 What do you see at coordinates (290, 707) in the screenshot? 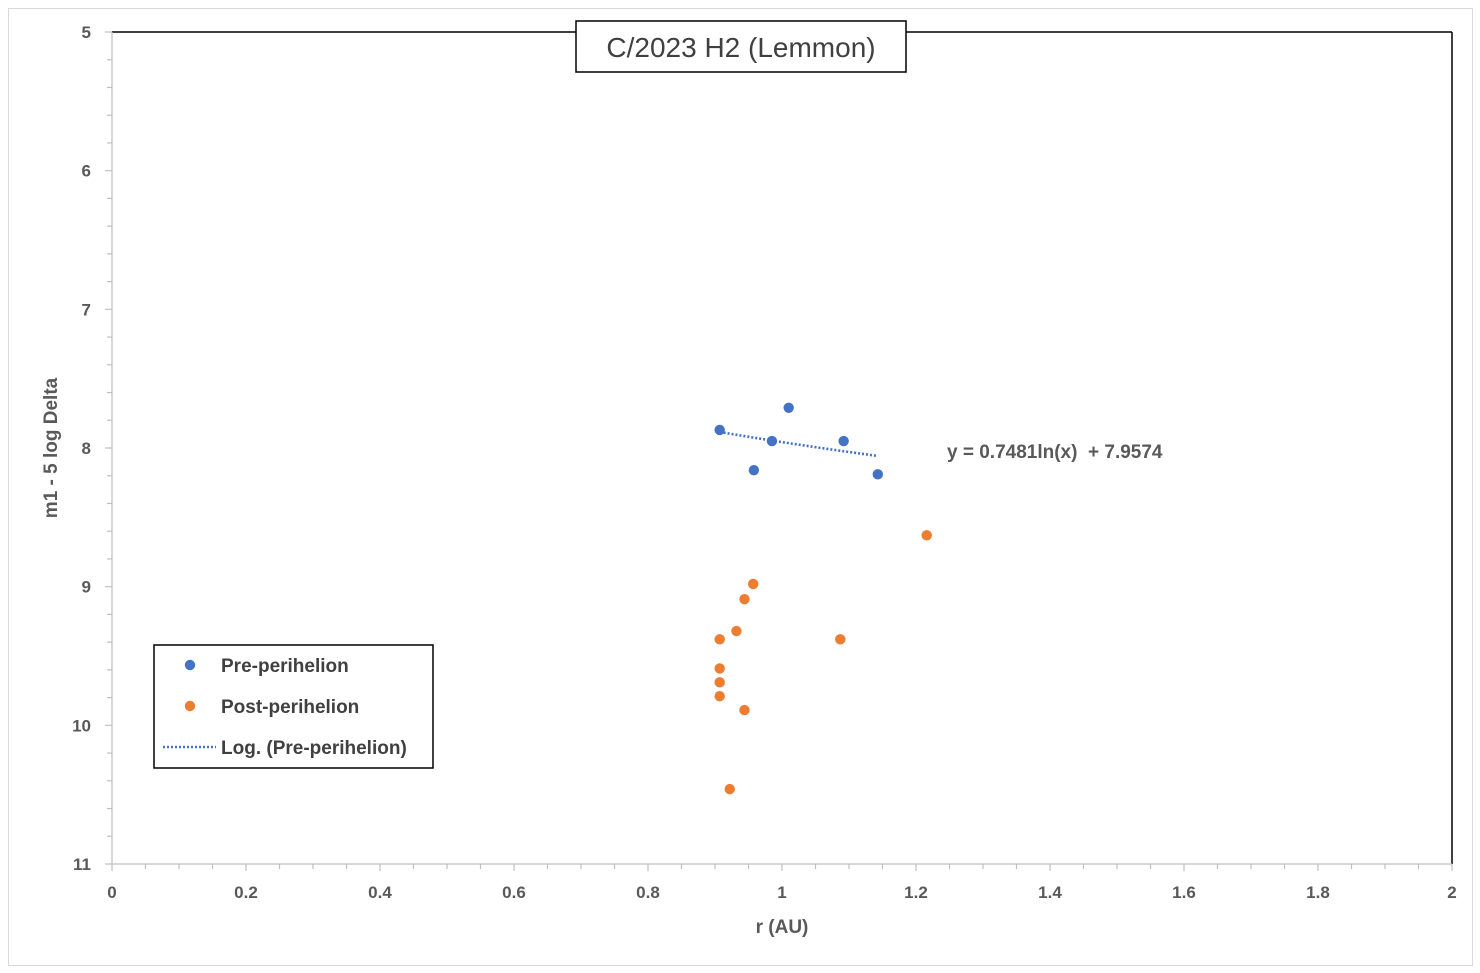
I see `legend-label: Post-perihelion` at bounding box center [290, 707].